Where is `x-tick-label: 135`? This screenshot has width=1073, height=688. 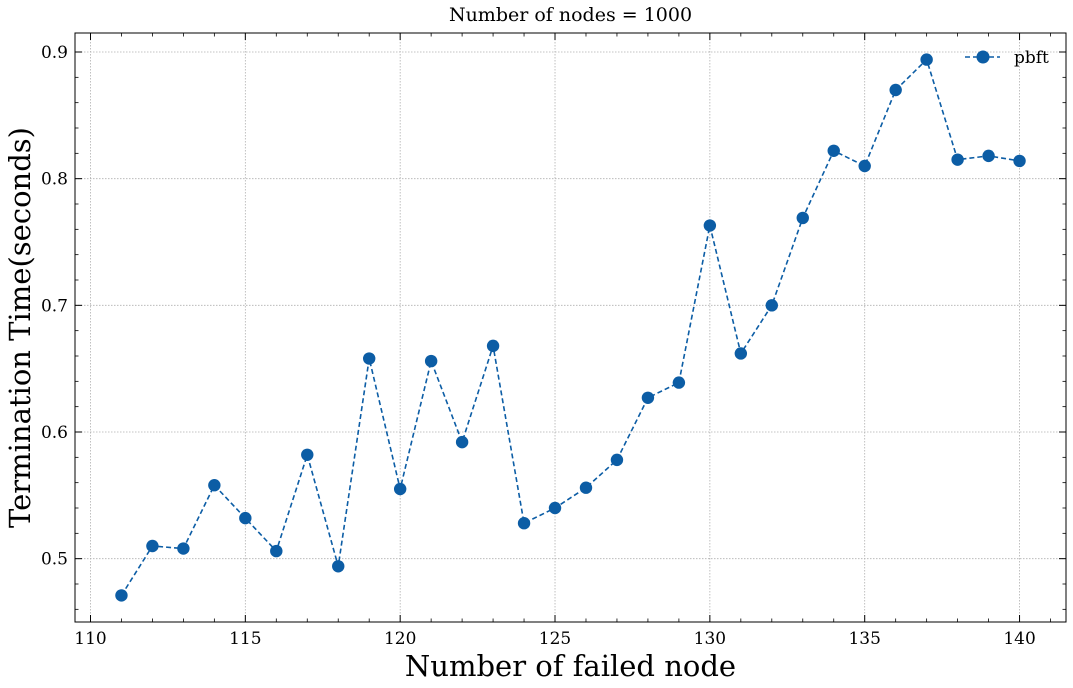 x-tick-label: 135 is located at coordinates (864, 639).